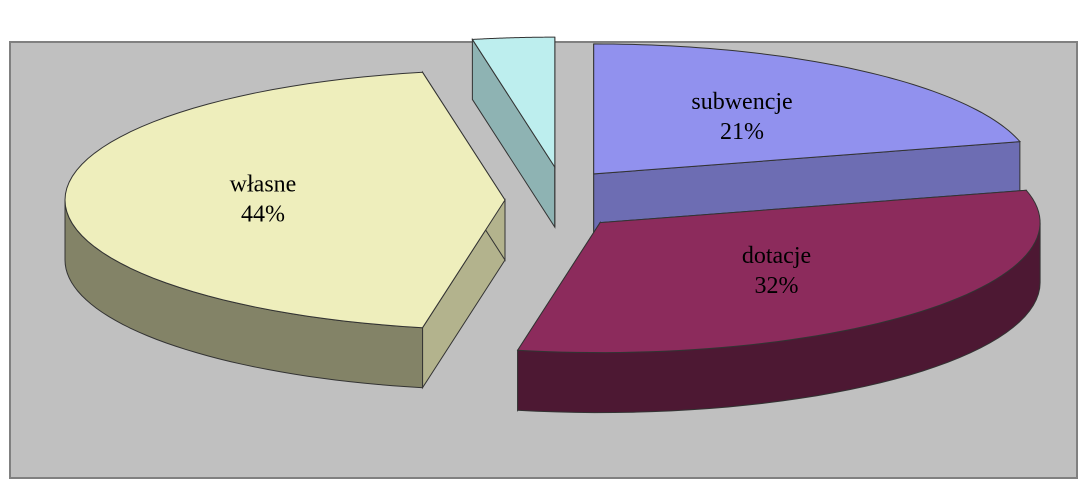 Image resolution: width=1088 pixels, height=479 pixels. I want to click on slice-value-label: 44%, so click(263, 215).